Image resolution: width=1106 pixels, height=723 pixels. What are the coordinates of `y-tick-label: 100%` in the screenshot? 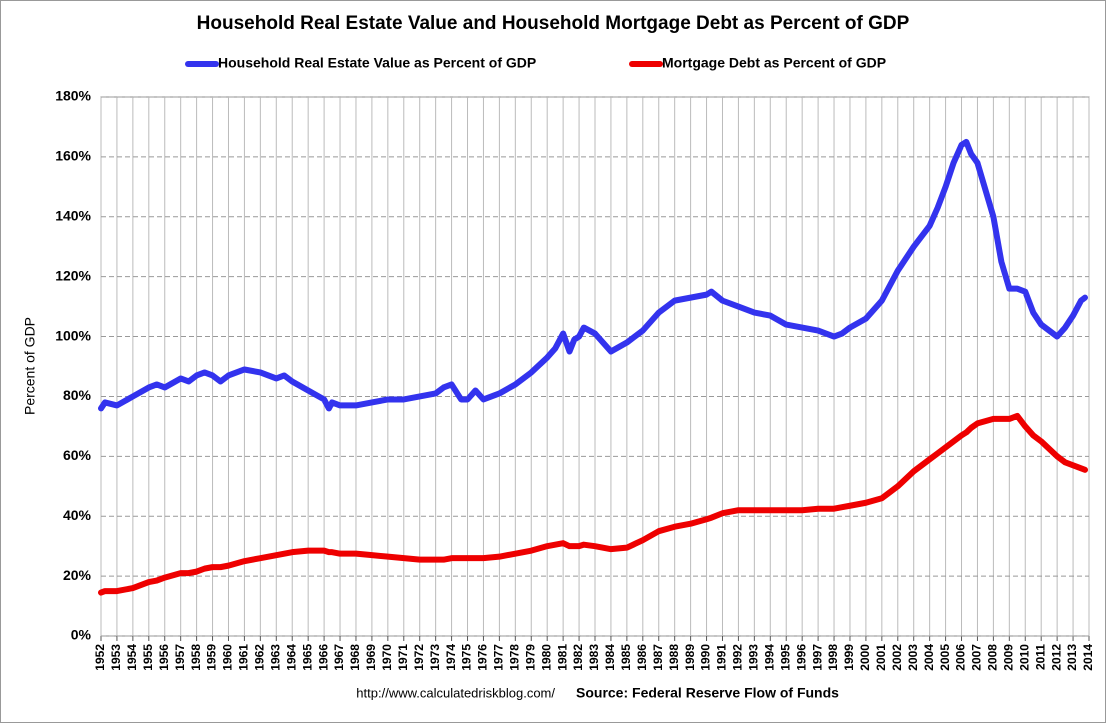 It's located at (73, 335).